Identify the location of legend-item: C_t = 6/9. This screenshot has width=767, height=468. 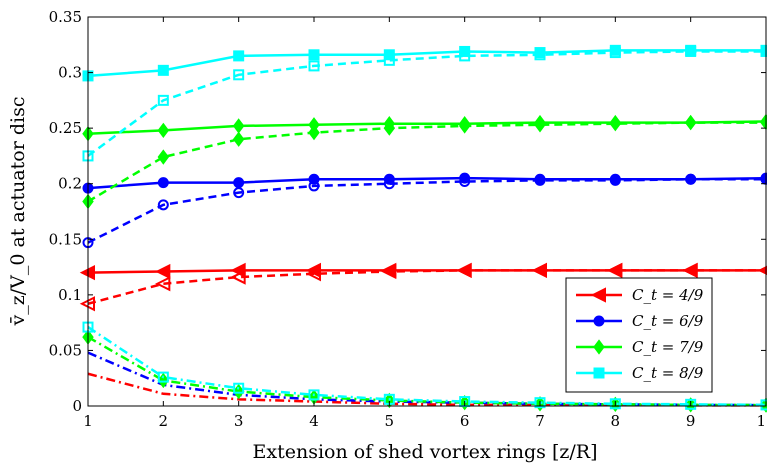
(640, 321).